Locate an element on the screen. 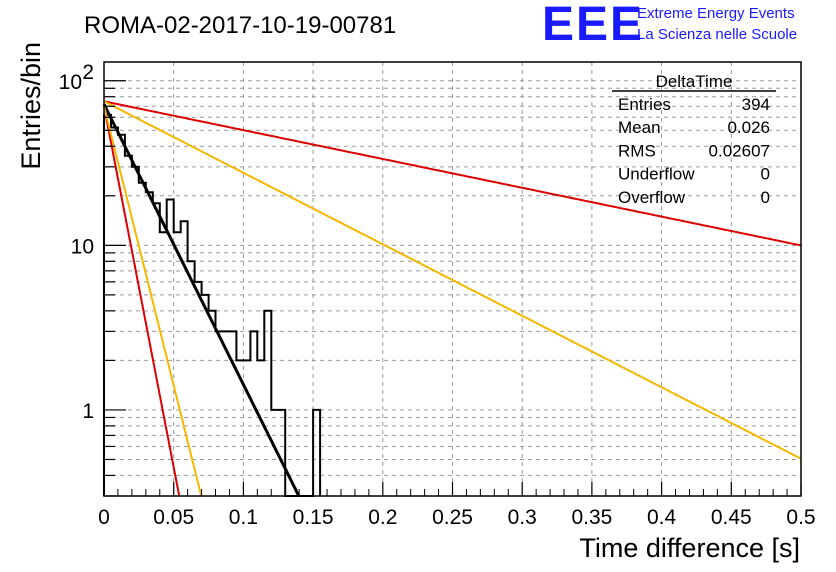 The height and width of the screenshot is (572, 836). x-tick-label: 0.3 is located at coordinates (522, 517).